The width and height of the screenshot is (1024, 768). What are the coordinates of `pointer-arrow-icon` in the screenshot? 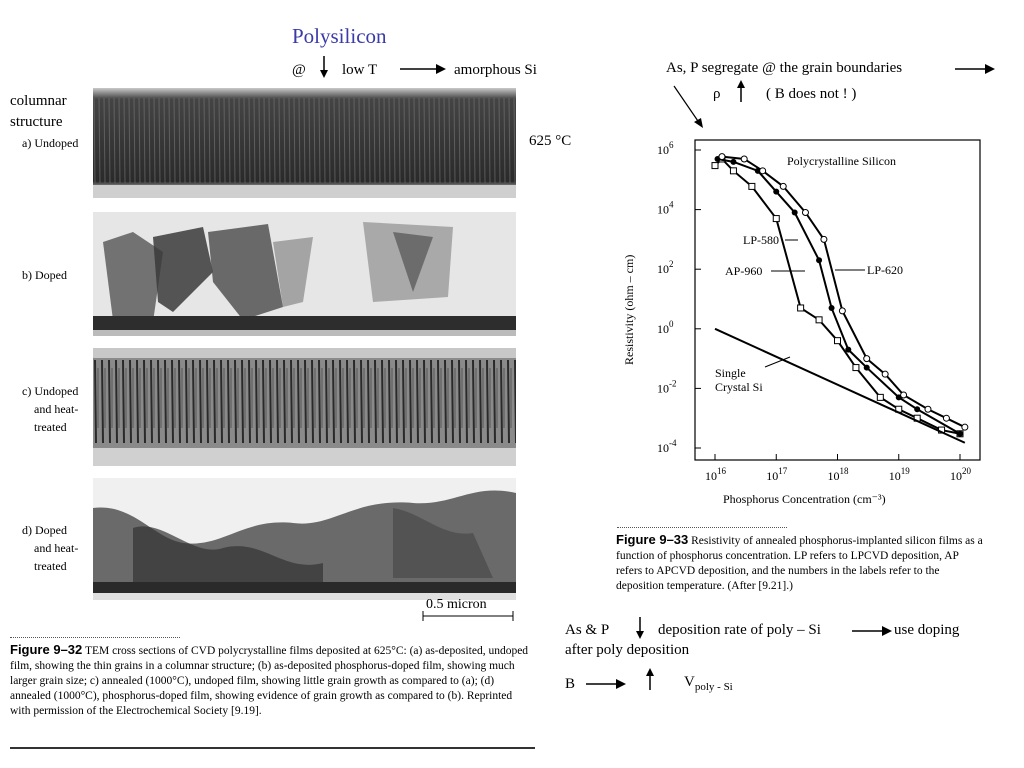 It's located at (688, 106).